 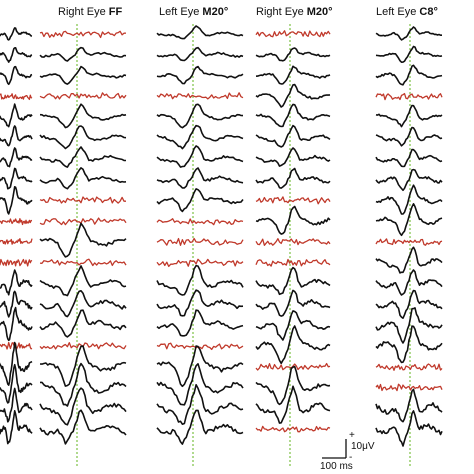 What do you see at coordinates (115, 12) in the screenshot?
I see `panel-title-condition: FF` at bounding box center [115, 12].